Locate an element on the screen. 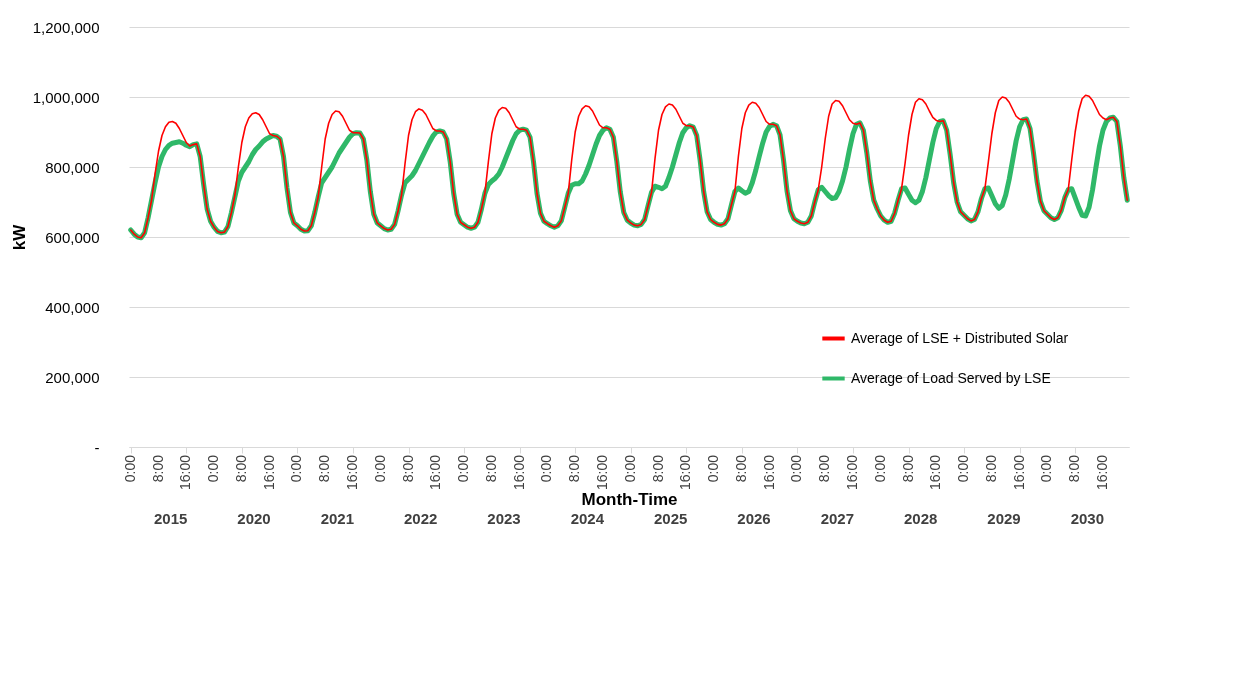 This screenshot has width=1244, height=675. text: 2030 is located at coordinates (1087, 518).